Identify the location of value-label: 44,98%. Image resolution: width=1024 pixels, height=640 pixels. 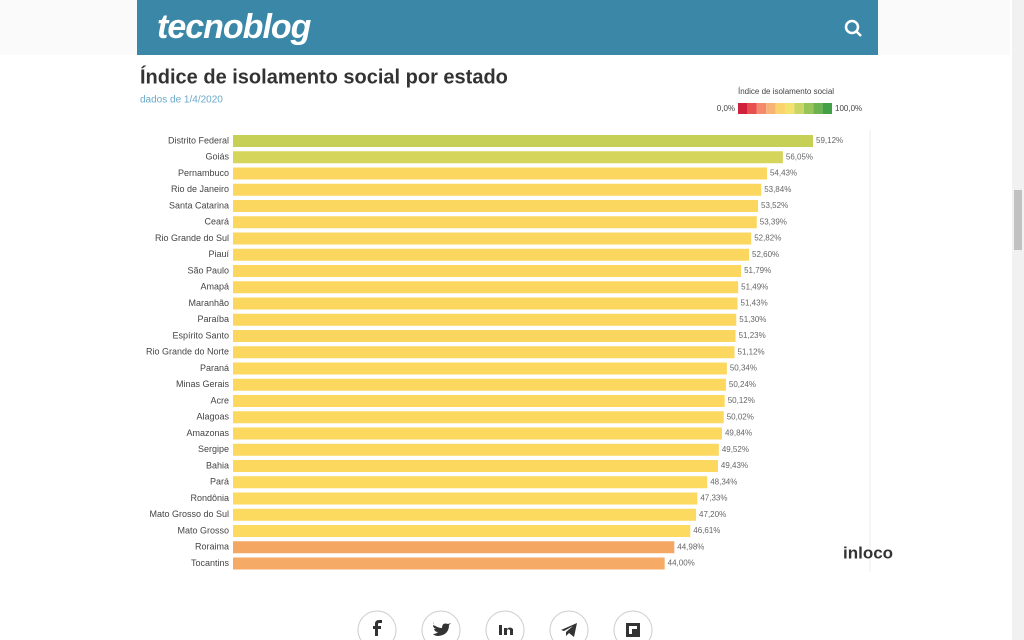
(690, 546).